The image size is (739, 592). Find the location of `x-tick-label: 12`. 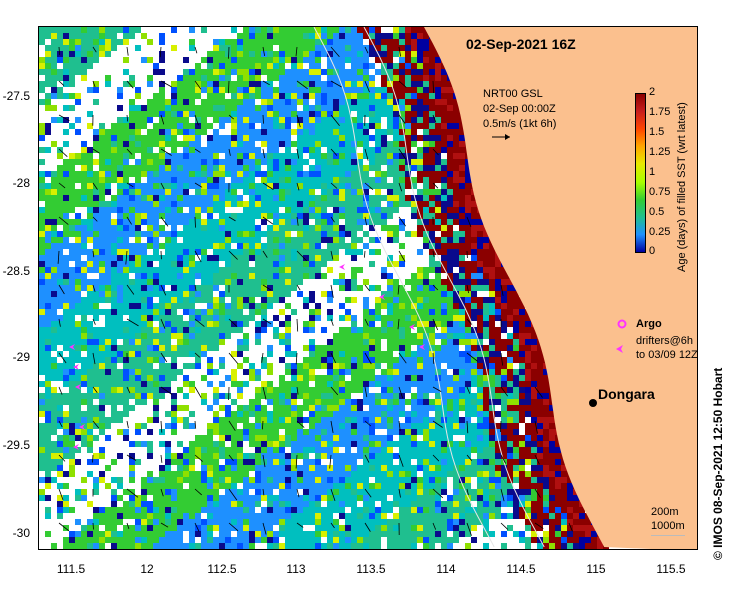

x-tick-label: 12 is located at coordinates (147, 569).